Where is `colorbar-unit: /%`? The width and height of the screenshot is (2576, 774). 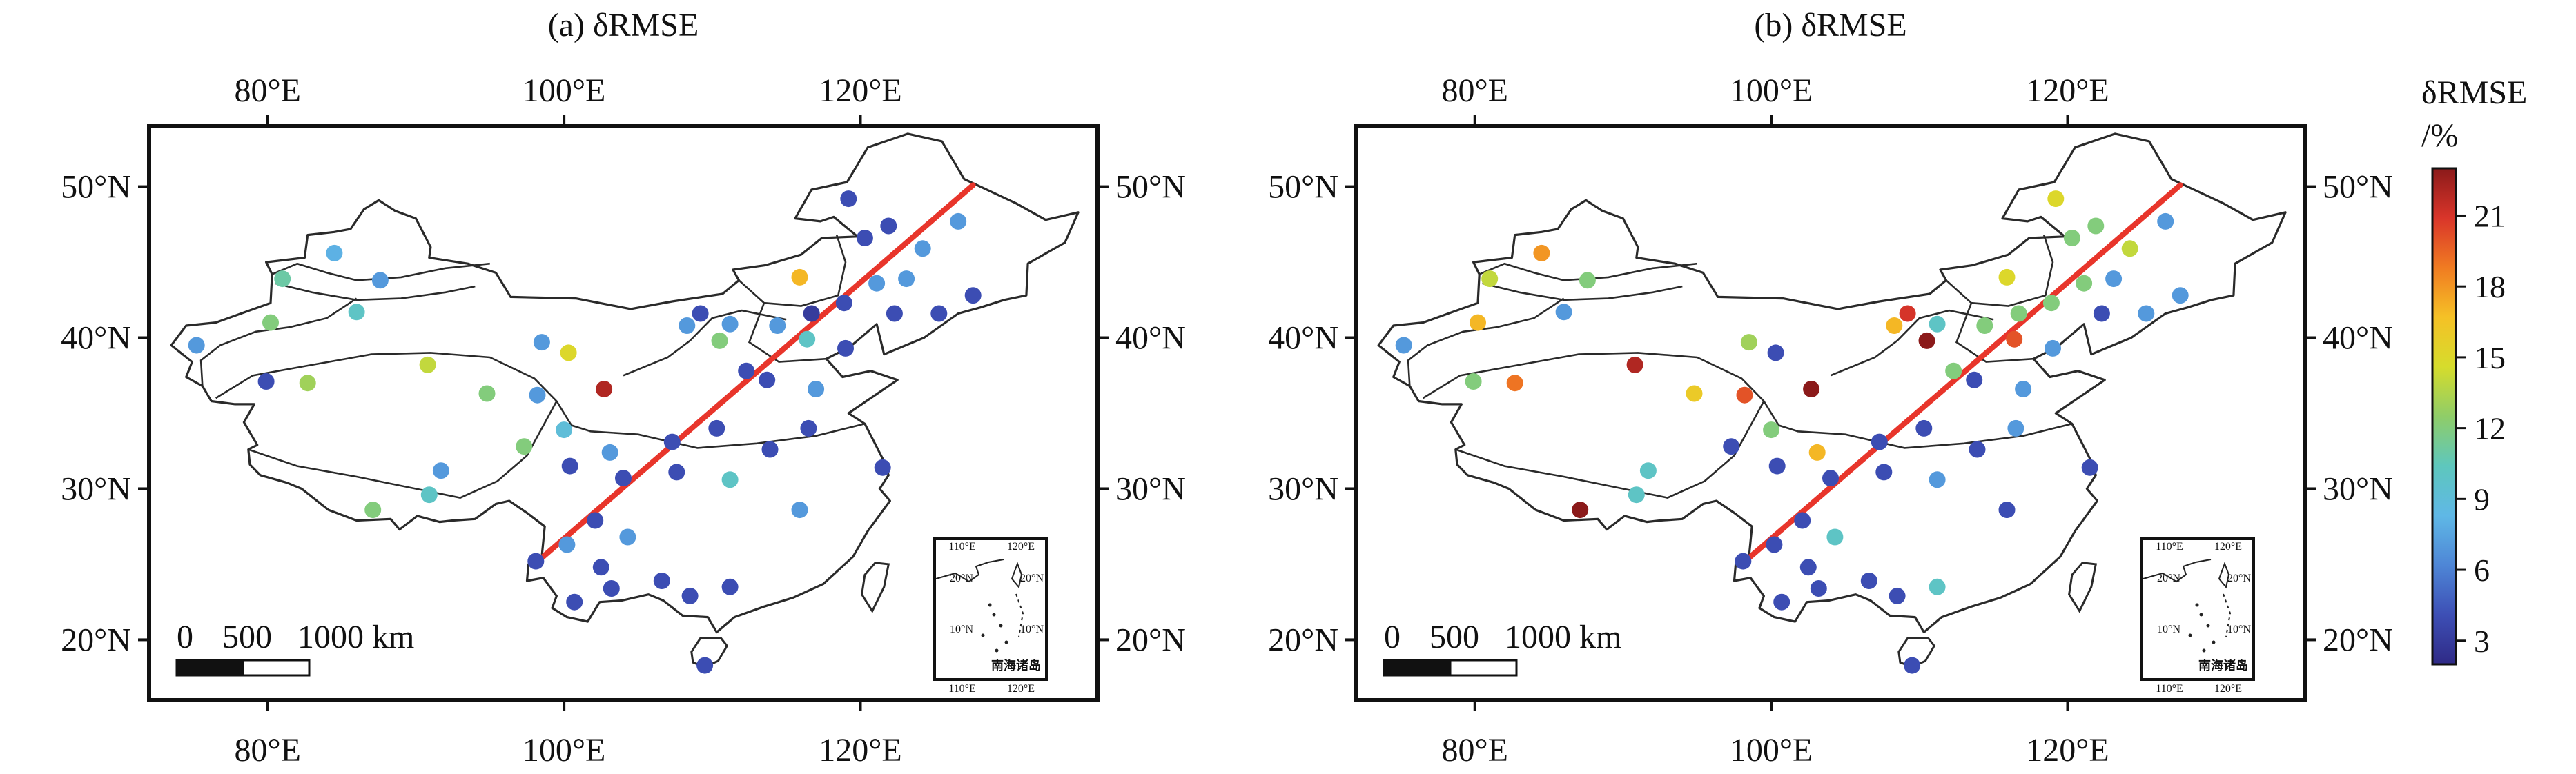
colorbar-unit: /% is located at coordinates (2439, 135).